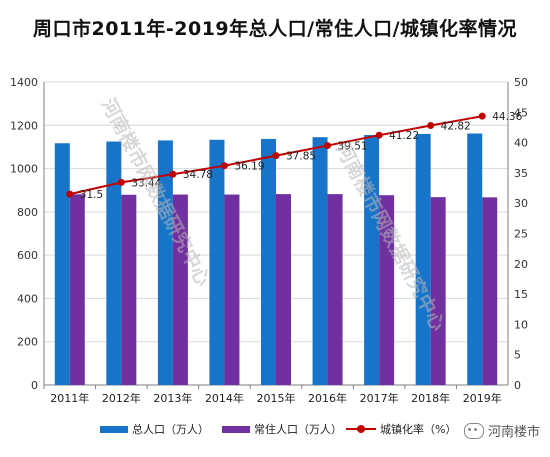 Image resolution: width=550 pixels, height=457 pixels. Describe the element at coordinates (114, 429) in the screenshot. I see `legend-swatch-total` at that location.